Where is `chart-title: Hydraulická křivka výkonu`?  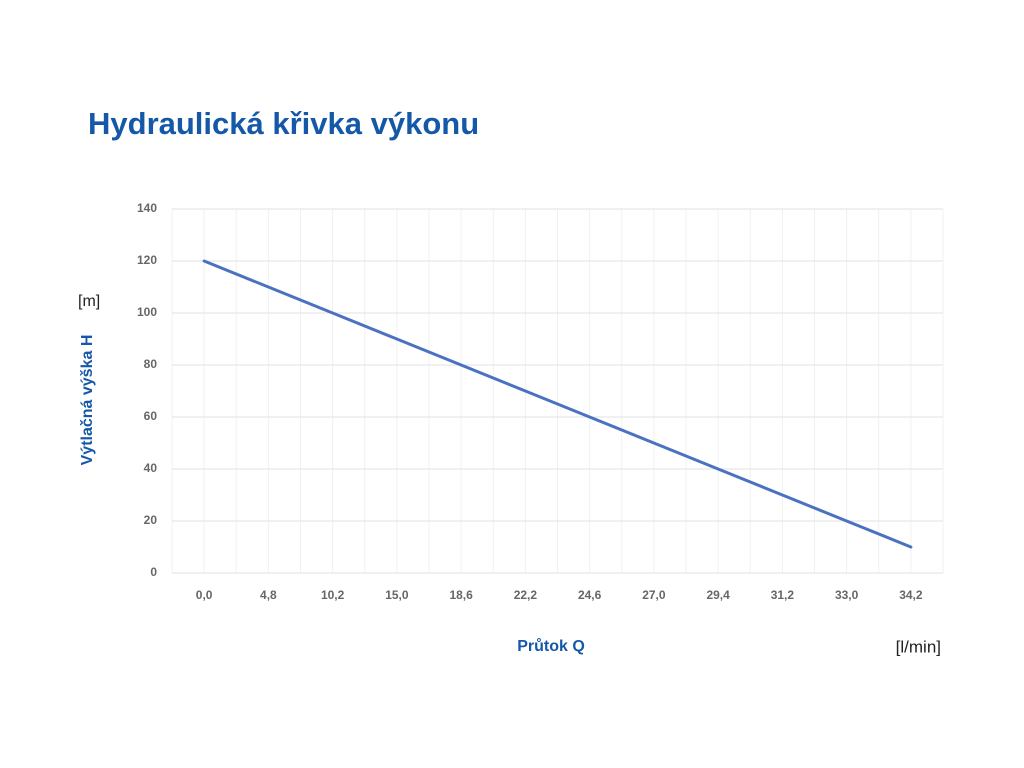
chart-title: Hydraulická křivka výkonu is located at coordinates (283, 123).